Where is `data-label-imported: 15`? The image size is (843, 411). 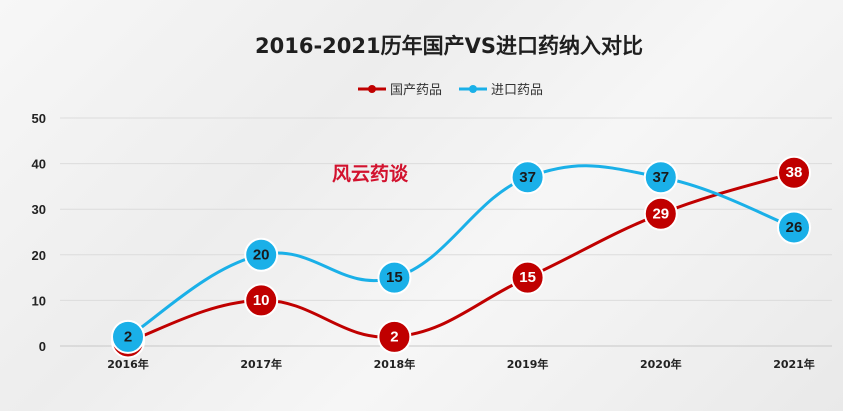
data-label-imported: 15 is located at coordinates (394, 277).